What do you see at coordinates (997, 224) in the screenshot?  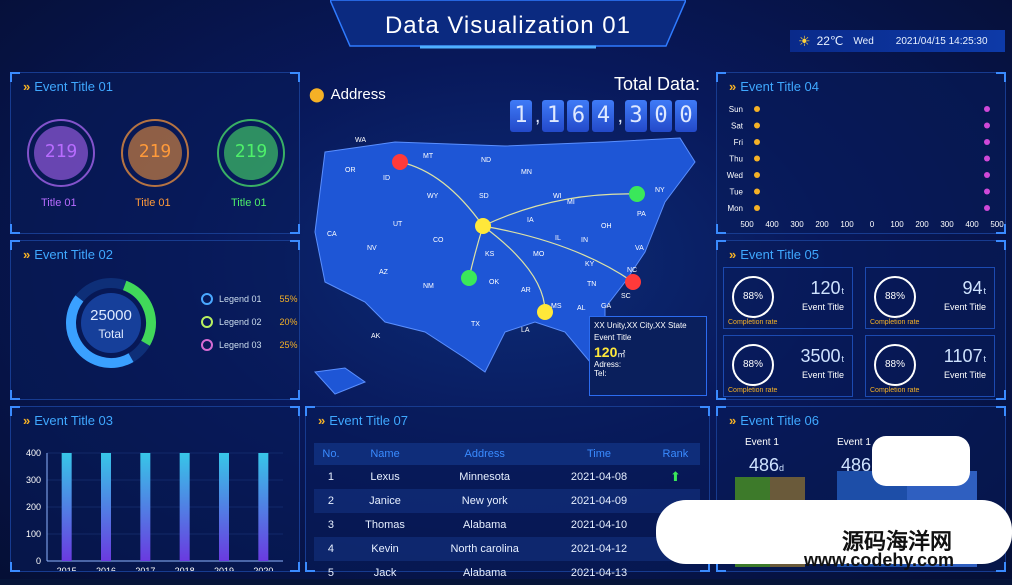 I see `axis-label: 500` at bounding box center [997, 224].